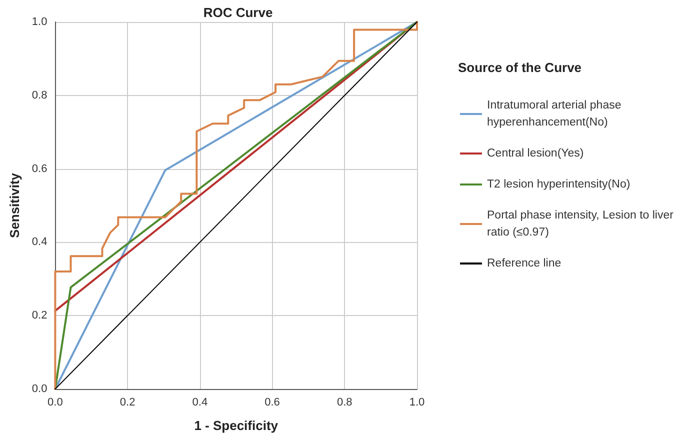 The image size is (685, 439). I want to click on x-tick-label: 0.6, so click(272, 402).